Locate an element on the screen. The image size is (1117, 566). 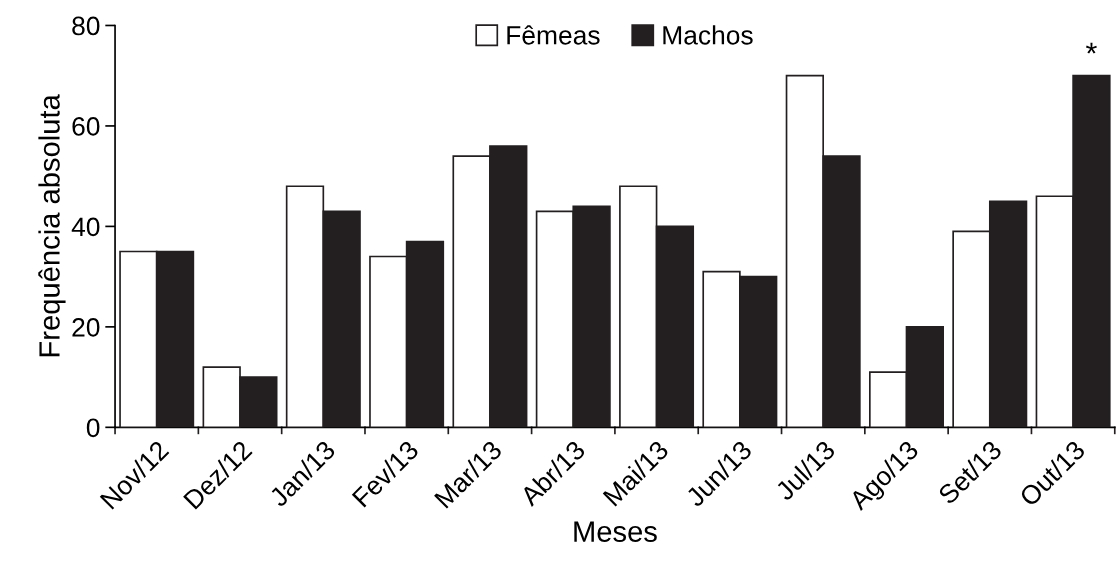
annotation: * is located at coordinates (1091, 48).